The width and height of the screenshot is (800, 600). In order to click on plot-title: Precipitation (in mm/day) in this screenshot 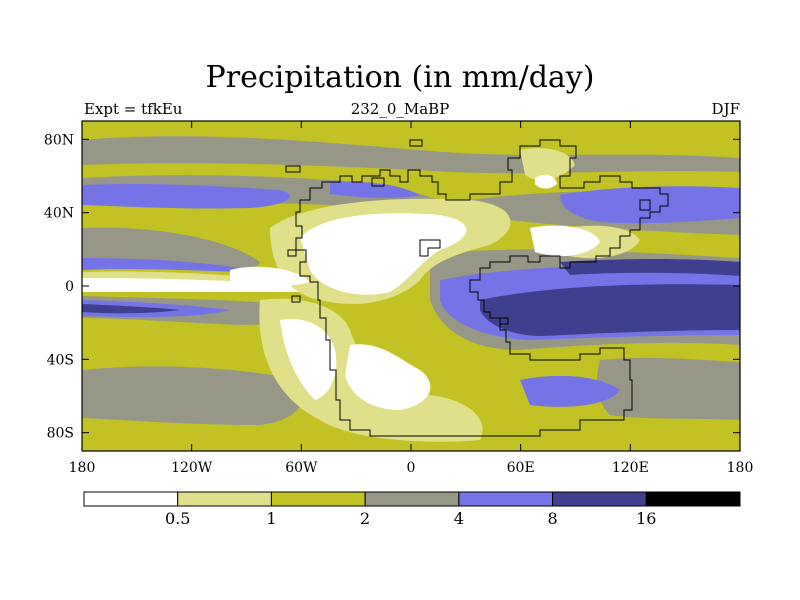, I will do `click(400, 77)`.